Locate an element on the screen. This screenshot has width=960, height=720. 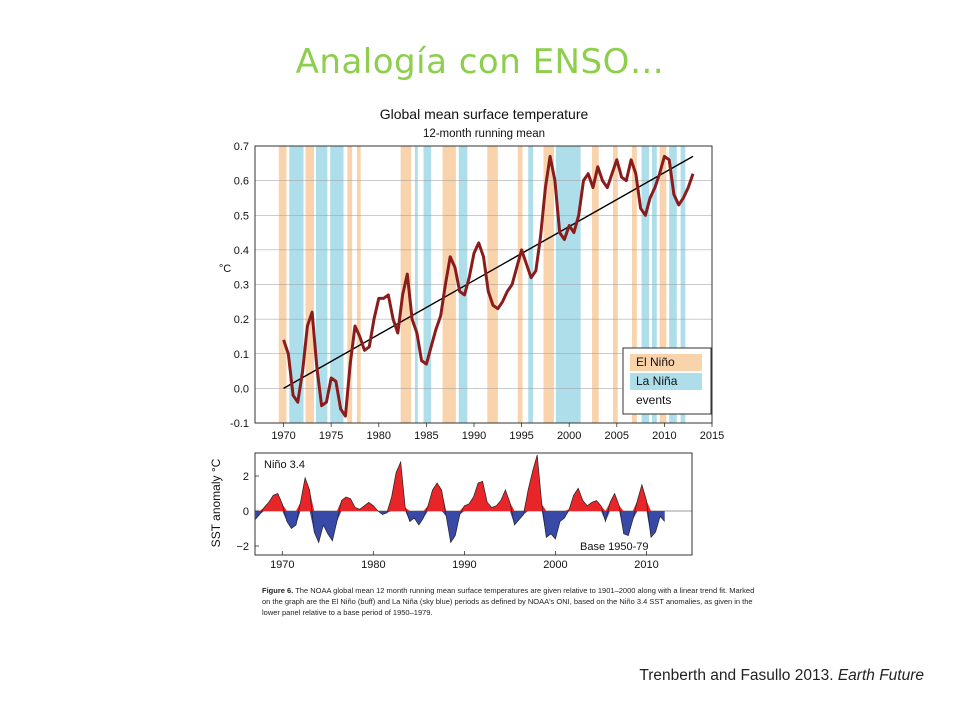
y-tick-label: 0.5 is located at coordinates (241, 216).